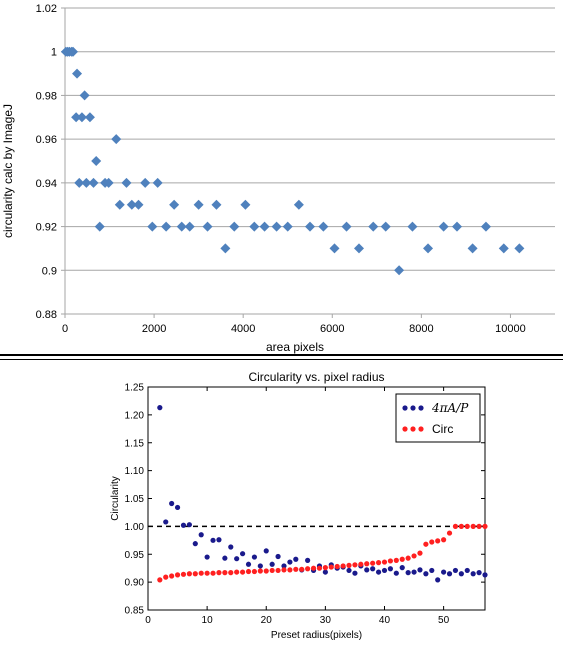 This screenshot has height=645, width=563. Describe the element at coordinates (332, 329) in the screenshot. I see `x-tick-label: 6000` at that location.